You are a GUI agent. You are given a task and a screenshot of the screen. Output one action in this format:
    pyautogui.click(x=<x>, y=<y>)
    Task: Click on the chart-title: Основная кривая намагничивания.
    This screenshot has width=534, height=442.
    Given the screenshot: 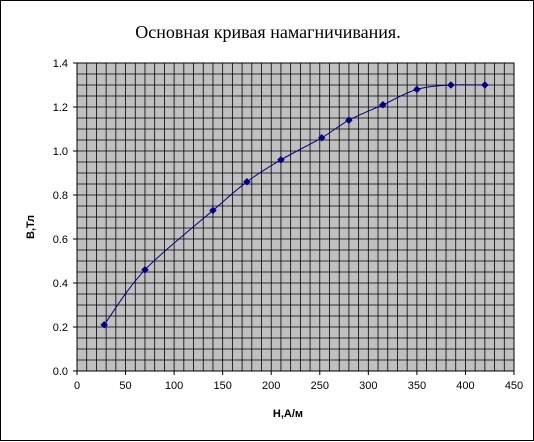 What is the action you would take?
    pyautogui.click(x=267, y=32)
    